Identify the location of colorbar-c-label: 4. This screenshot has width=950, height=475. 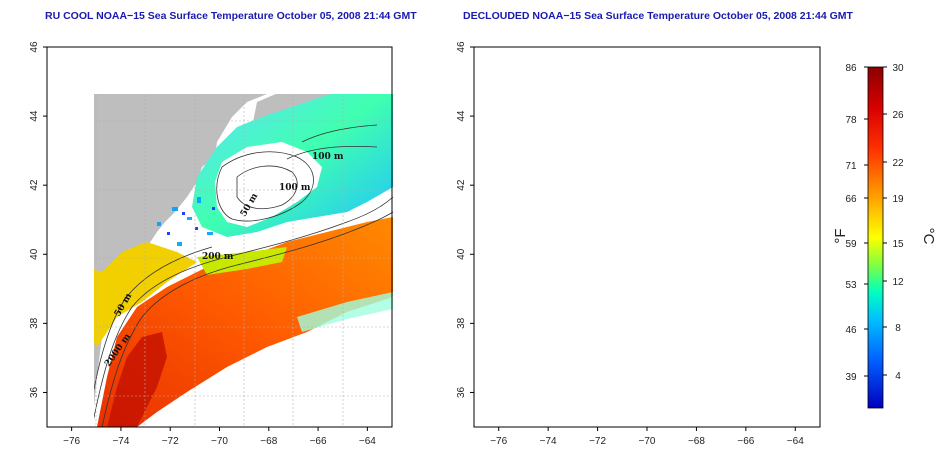
(898, 376).